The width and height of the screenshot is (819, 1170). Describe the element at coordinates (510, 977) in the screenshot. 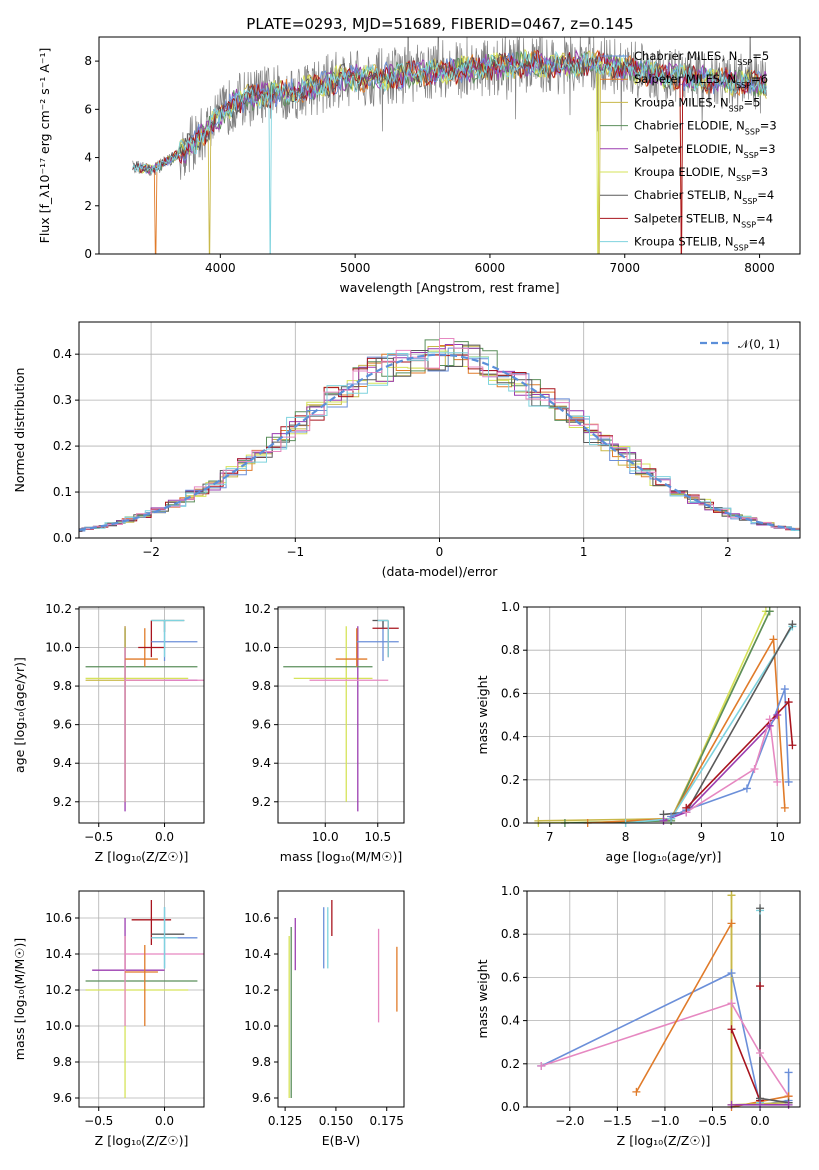

I see `y-tick-label: 0.6` at that location.